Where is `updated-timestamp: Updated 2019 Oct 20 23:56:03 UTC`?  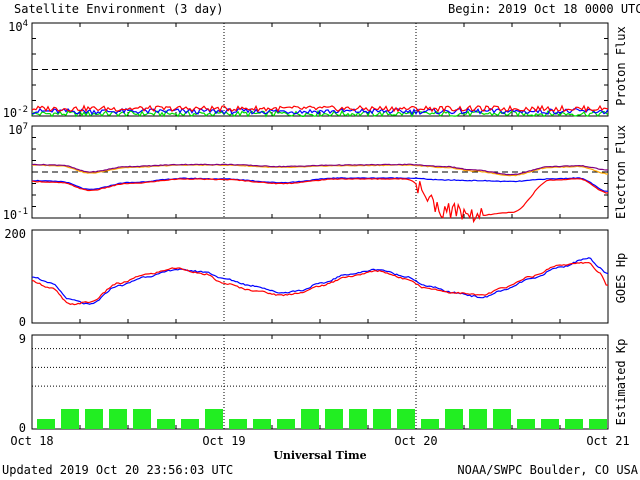 updated-timestamp: Updated 2019 Oct 20 23:56:03 UTC is located at coordinates (117, 470).